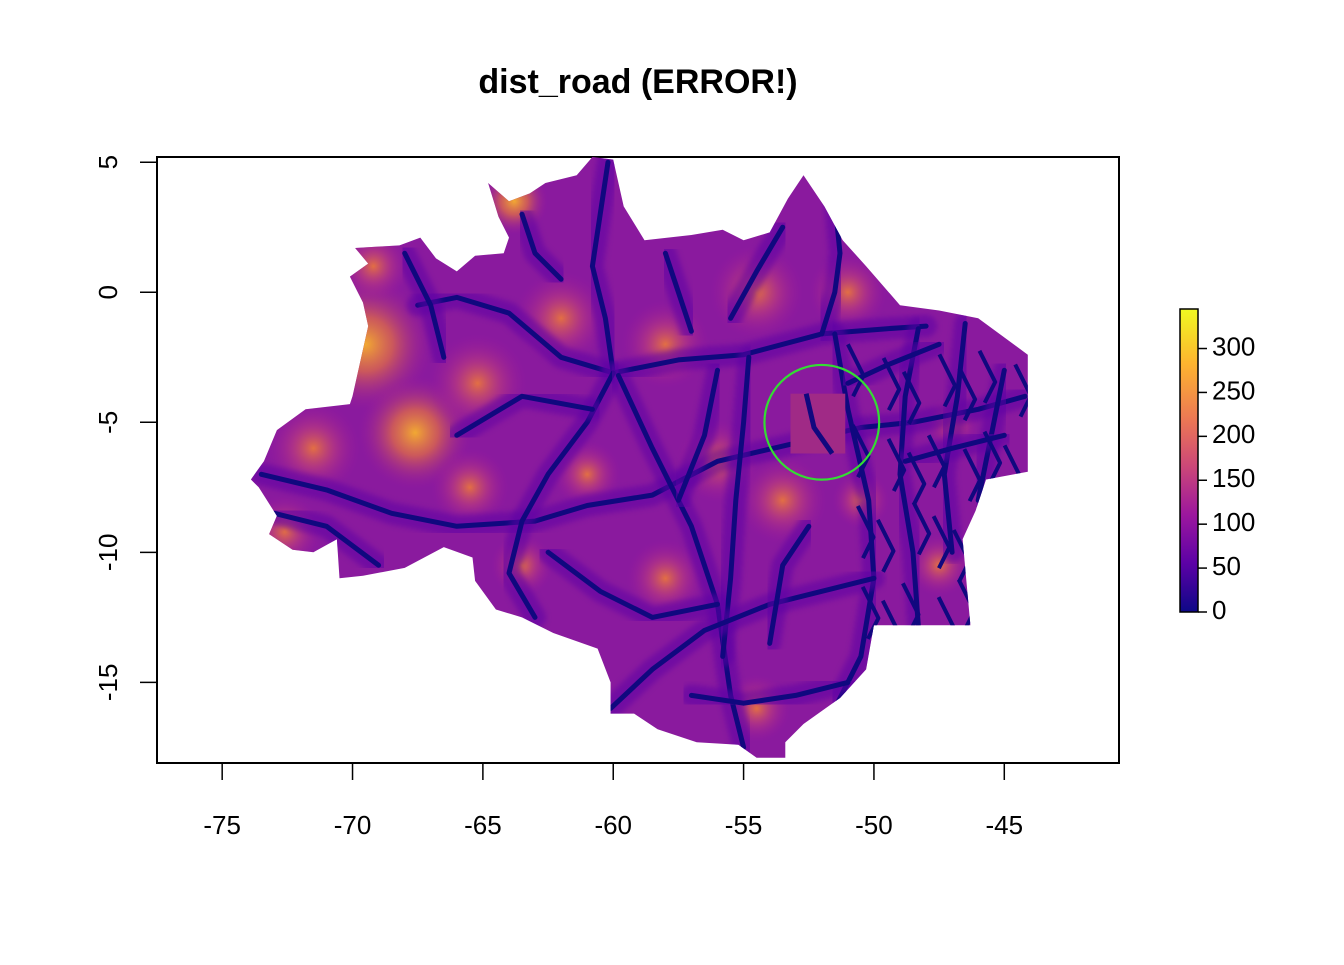 The image size is (1344, 965). What do you see at coordinates (483, 825) in the screenshot?
I see `x-tick-label: -65` at bounding box center [483, 825].